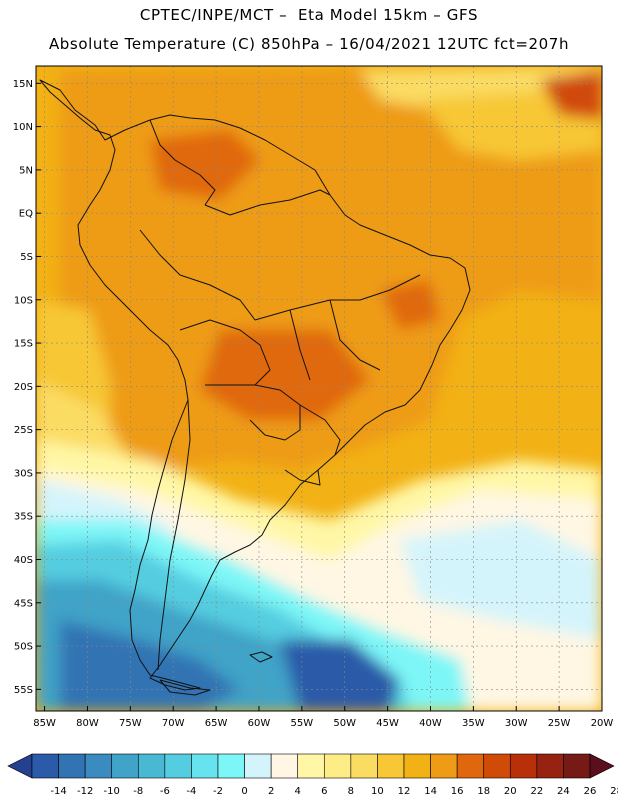  I want to click on lat-tick-label: 20S, so click(23, 387).